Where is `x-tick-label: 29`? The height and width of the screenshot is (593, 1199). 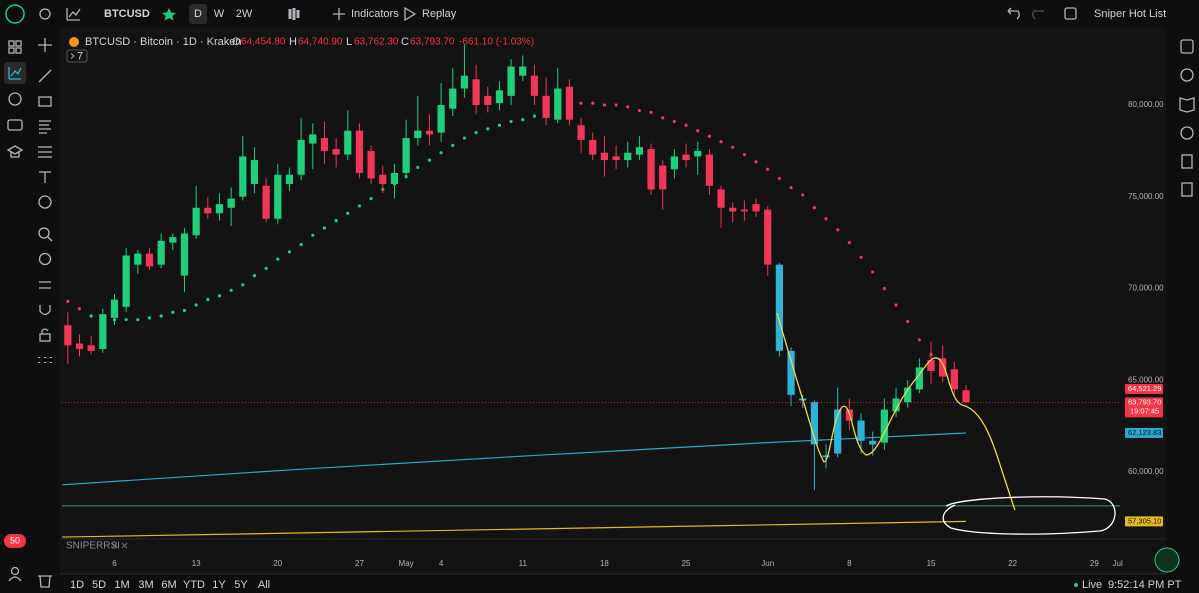 x-tick-label: 29 is located at coordinates (1094, 563).